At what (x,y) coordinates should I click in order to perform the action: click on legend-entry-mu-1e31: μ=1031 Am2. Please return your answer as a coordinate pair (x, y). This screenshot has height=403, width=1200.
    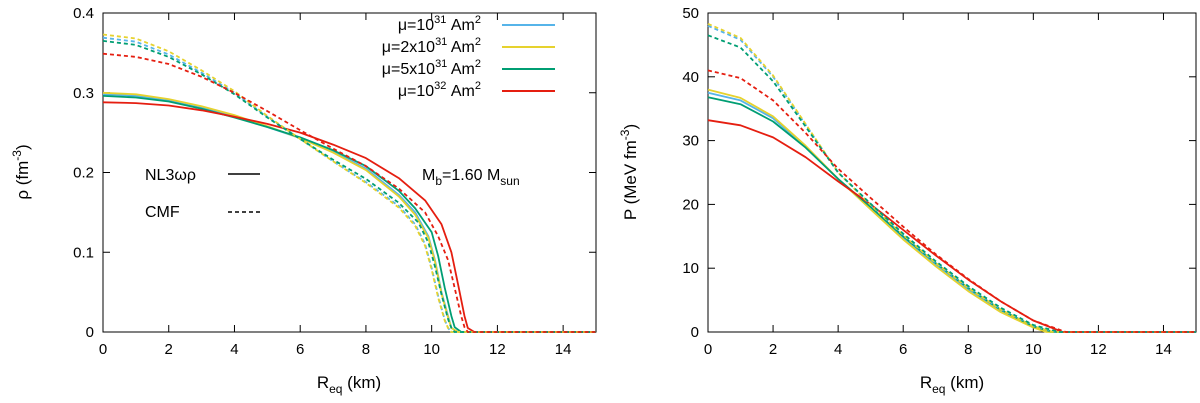
    Looking at the image, I should click on (439, 24).